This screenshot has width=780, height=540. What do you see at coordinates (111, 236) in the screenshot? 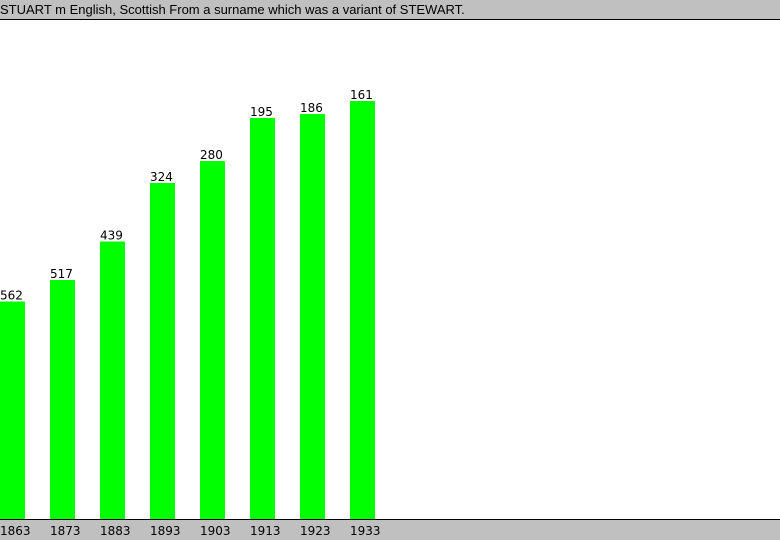
I see `value-label-1883: 439` at bounding box center [111, 236].